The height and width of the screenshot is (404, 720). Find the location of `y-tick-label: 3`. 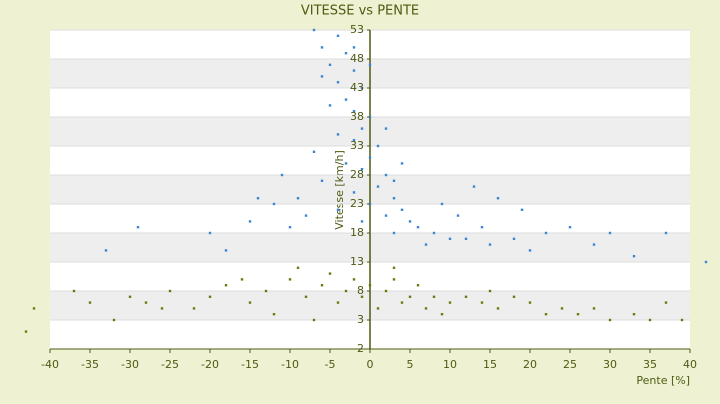

y-tick-label: 3 is located at coordinates (360, 319).